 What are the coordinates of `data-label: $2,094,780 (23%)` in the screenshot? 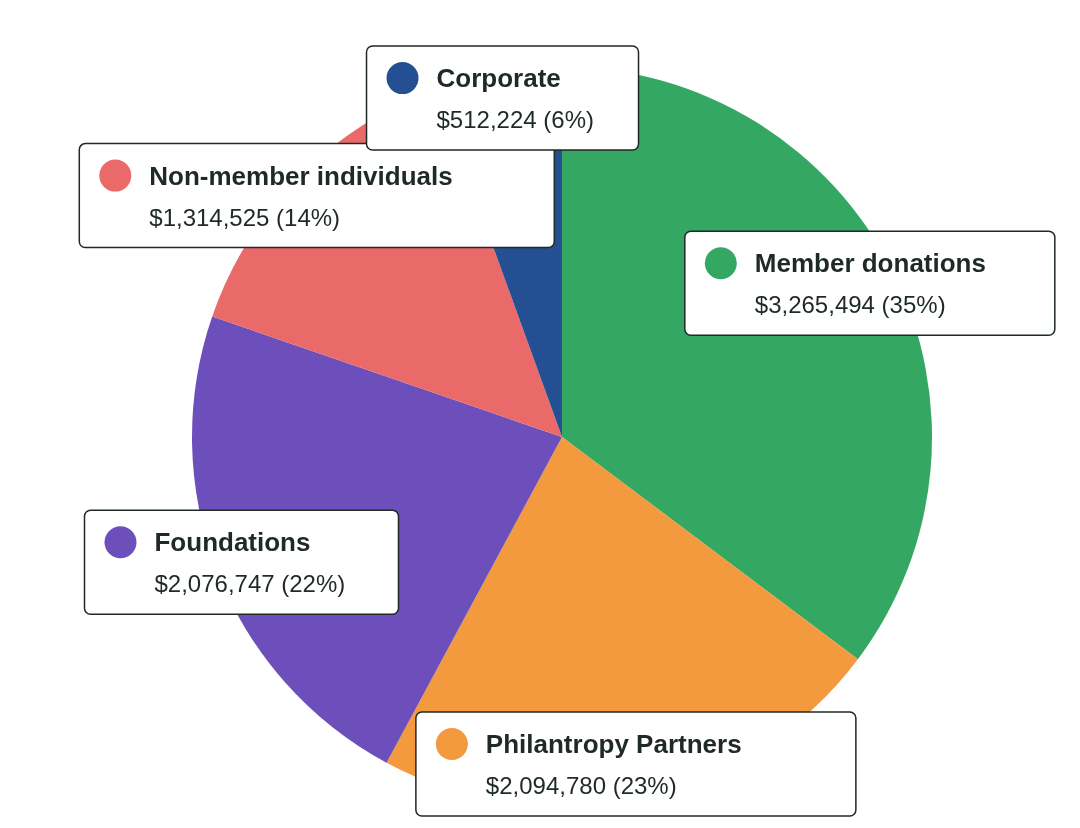 It's located at (581, 785).